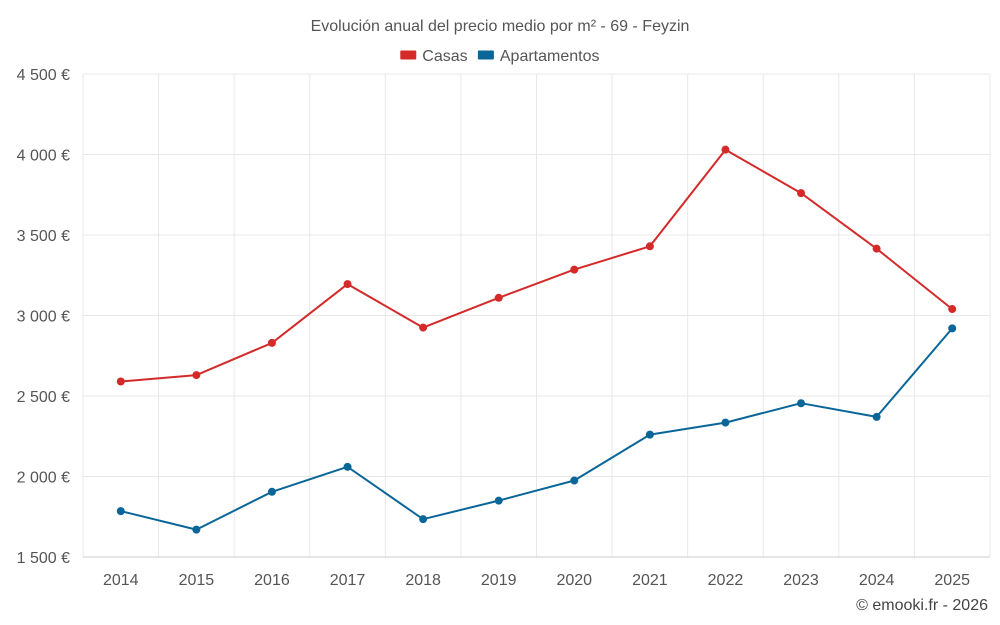 Image resolution: width=1000 pixels, height=625 pixels. I want to click on y-tick-label: 3 500 €, so click(43, 236).